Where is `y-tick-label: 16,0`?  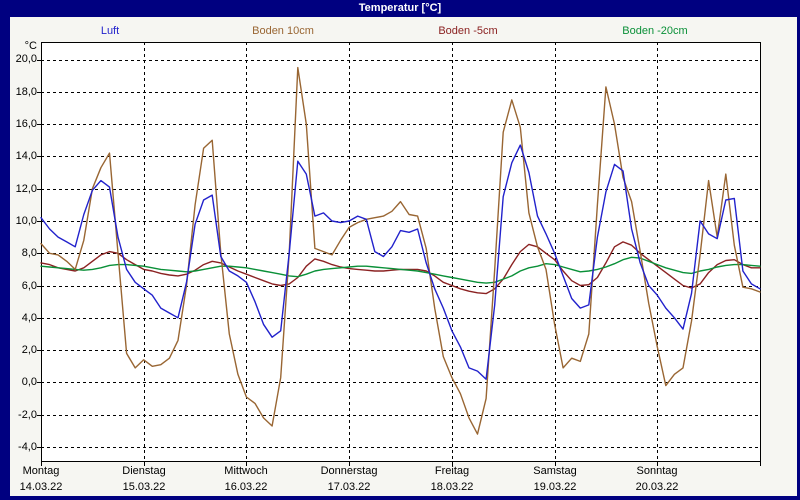
y-tick-label: 16,0 is located at coordinates (26, 124).